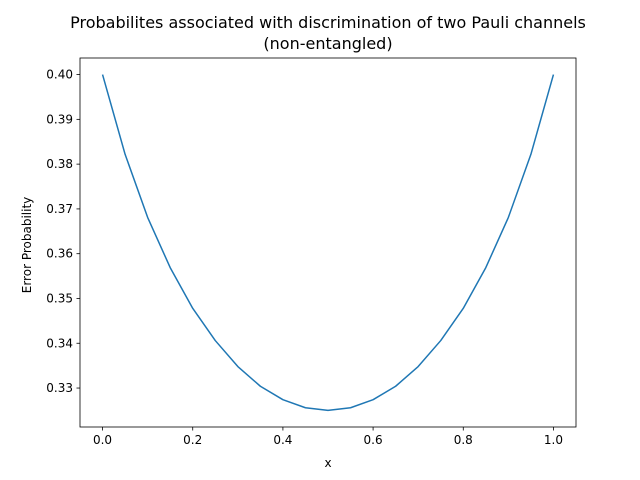 Image resolution: width=640 pixels, height=480 pixels. I want to click on x-tick-label: 1.0, so click(553, 440).